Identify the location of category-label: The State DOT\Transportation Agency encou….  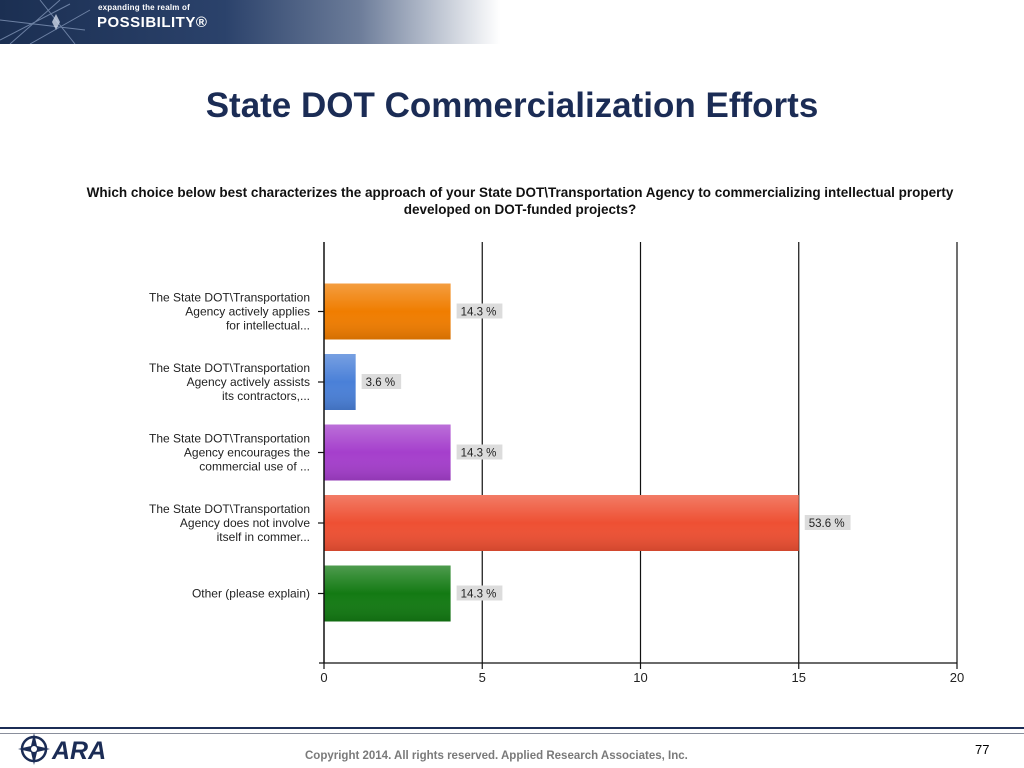
(229, 453).